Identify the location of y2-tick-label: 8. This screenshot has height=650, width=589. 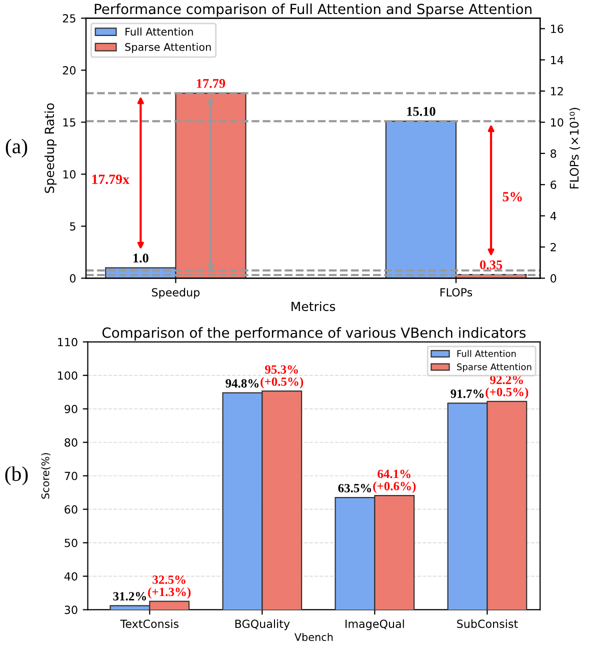
(553, 153).